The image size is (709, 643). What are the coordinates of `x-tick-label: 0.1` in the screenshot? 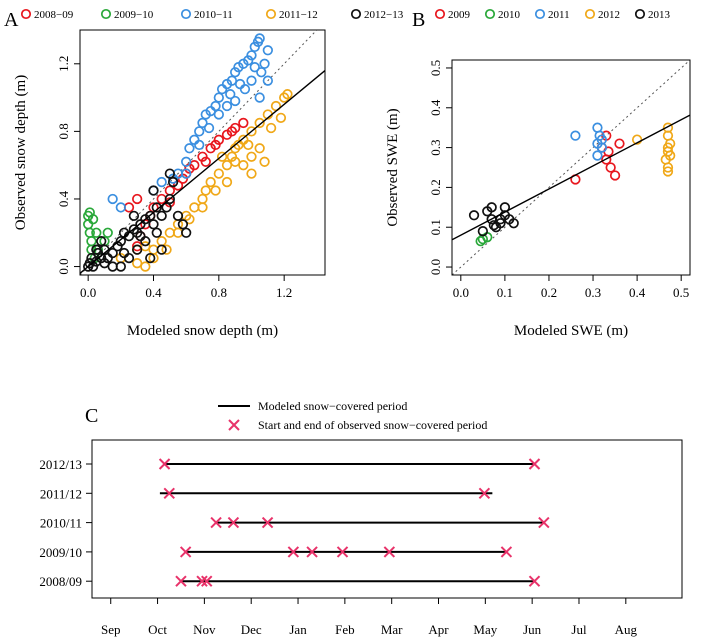 It's located at (505, 292).